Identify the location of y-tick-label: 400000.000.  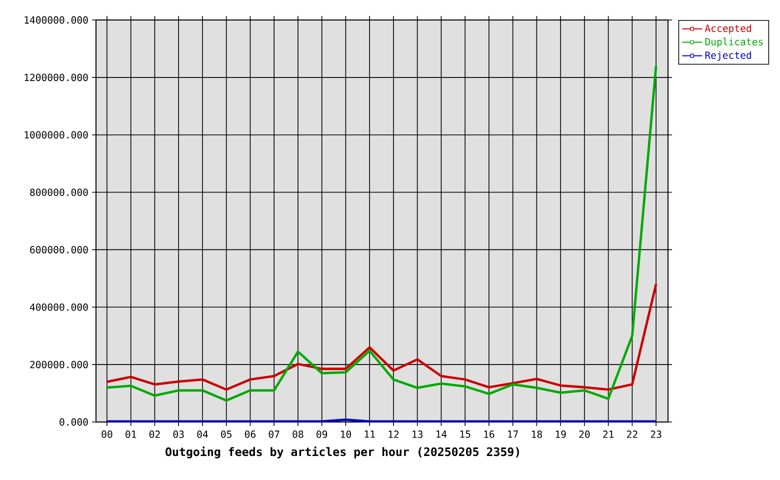
(59, 307).